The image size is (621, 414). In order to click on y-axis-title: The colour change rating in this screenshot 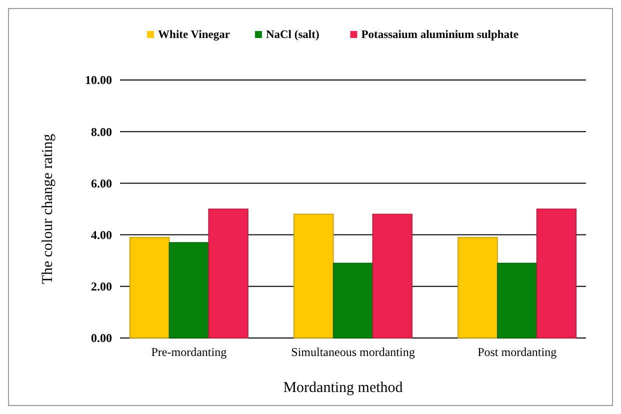, I will do `click(48, 208)`.